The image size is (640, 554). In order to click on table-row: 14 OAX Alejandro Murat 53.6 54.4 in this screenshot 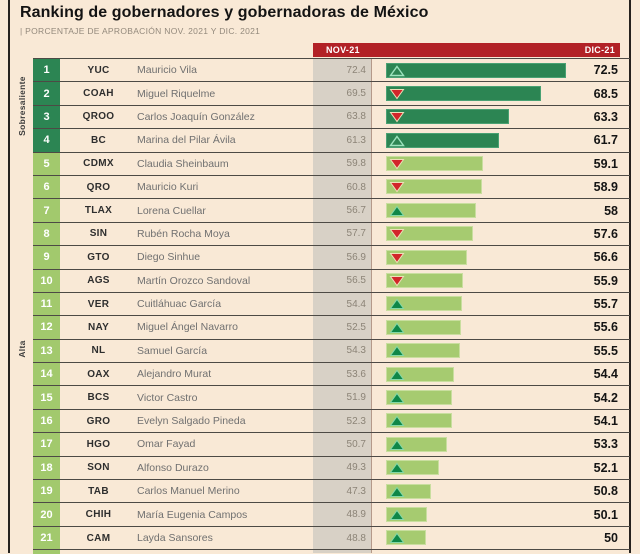, I will do `click(331, 375)`.